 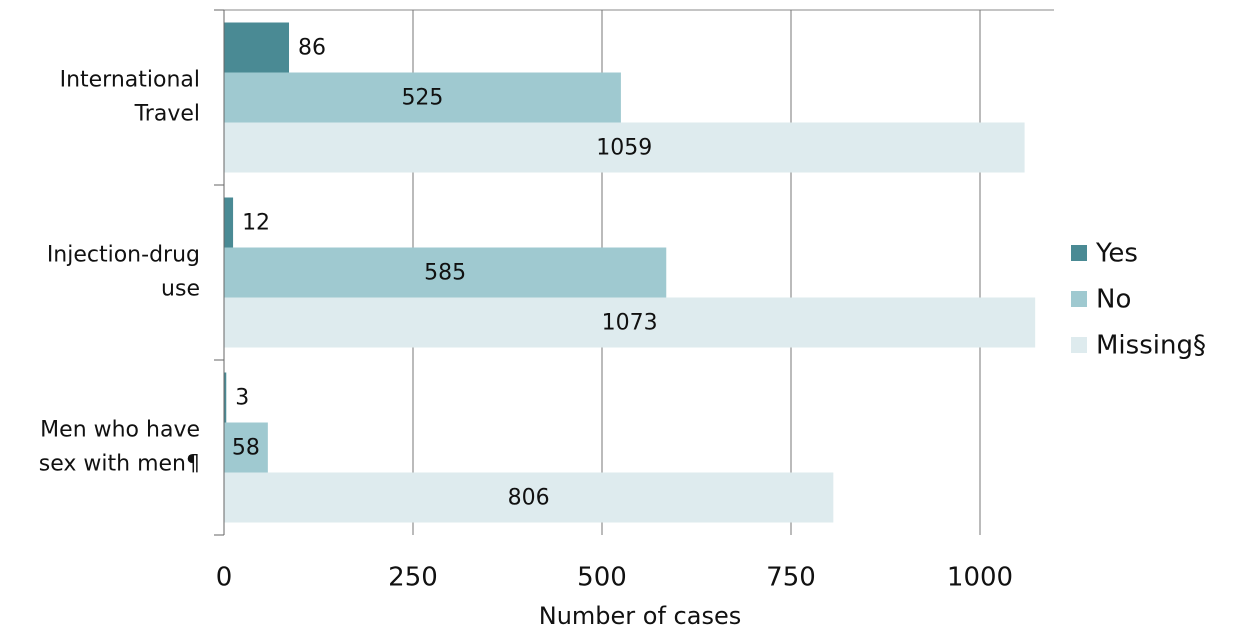 What do you see at coordinates (123, 272) in the screenshot?
I see `y-tick-label: Injection-drug use` at bounding box center [123, 272].